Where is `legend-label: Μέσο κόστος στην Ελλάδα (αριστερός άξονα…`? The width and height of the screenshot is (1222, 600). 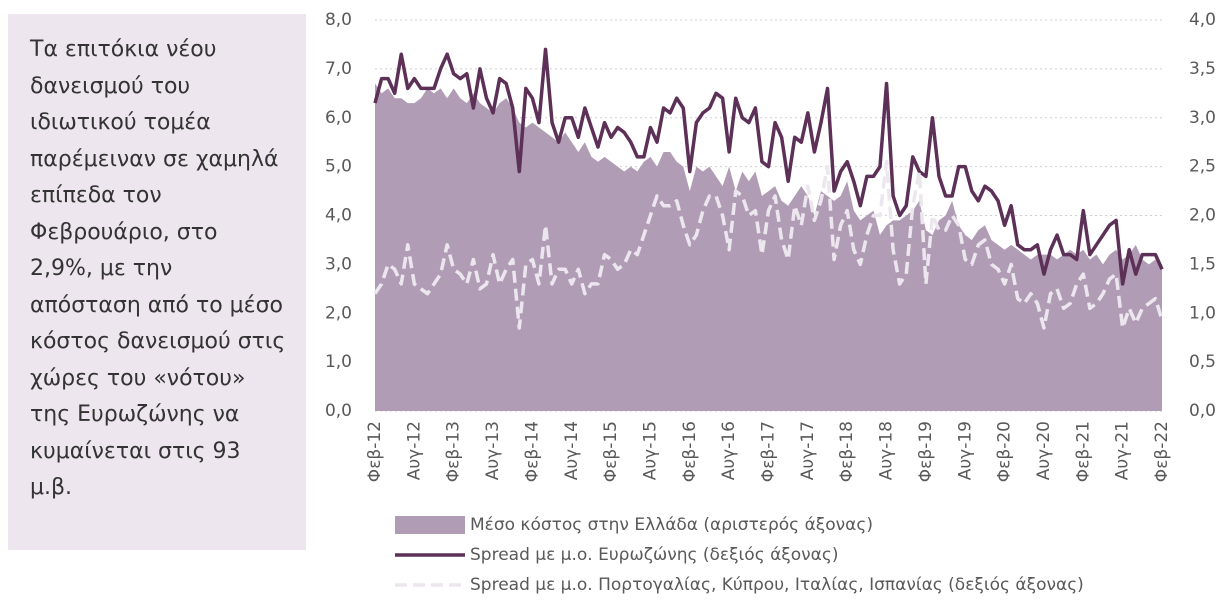 legend-label: Μέσο κόστος στην Ελλάδα (αριστερός άξονα… is located at coordinates (671, 525).